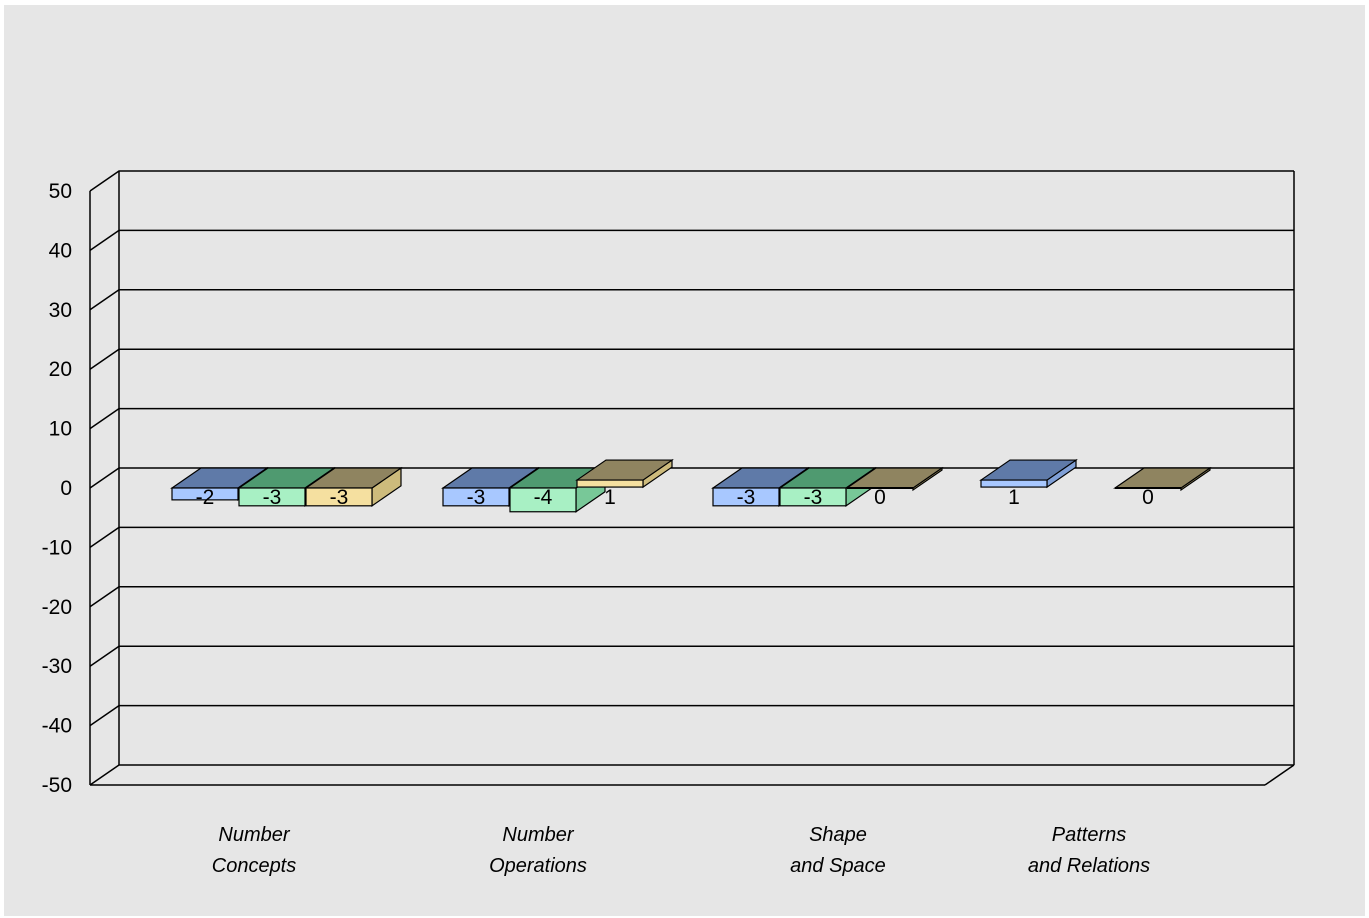 The image size is (1369, 918). I want to click on x-category-label: Concepts, so click(254, 866).